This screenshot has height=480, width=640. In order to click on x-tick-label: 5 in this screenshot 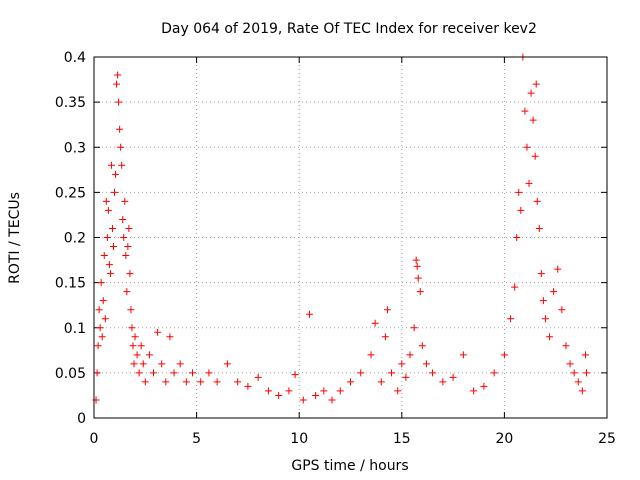, I will do `click(196, 439)`.